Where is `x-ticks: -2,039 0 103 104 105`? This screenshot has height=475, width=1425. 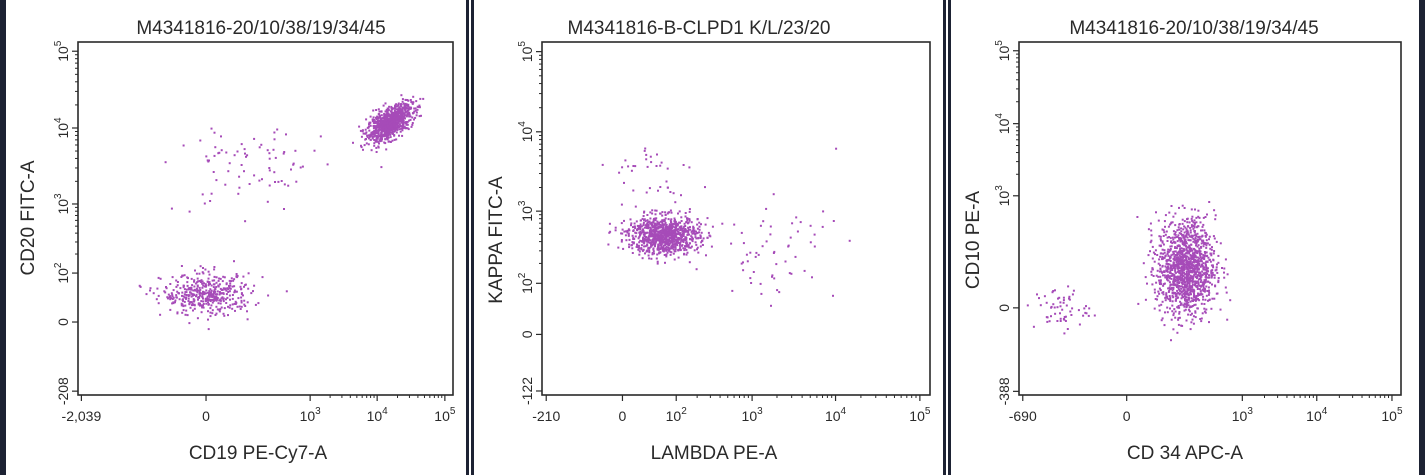 x-ticks: -2,039 0 103 104 105 is located at coordinates (259, 409).